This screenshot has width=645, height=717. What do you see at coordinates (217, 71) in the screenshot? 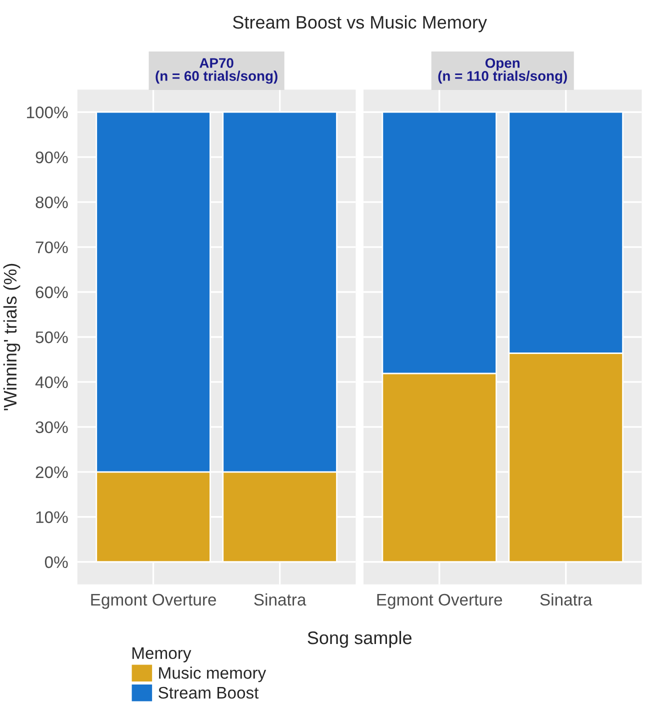
I see `chart-subtitle: AP70 (n = 60 trials/song)` at bounding box center [217, 71].